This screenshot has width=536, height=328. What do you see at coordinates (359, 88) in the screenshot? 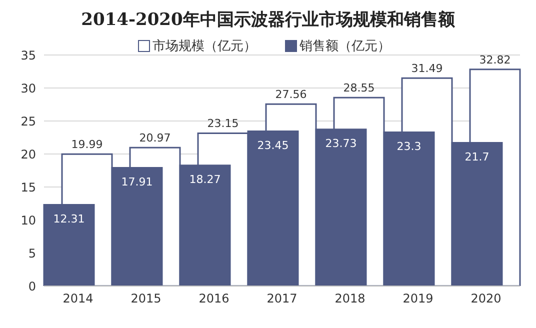
I see `data-label: 28.55` at bounding box center [359, 88].